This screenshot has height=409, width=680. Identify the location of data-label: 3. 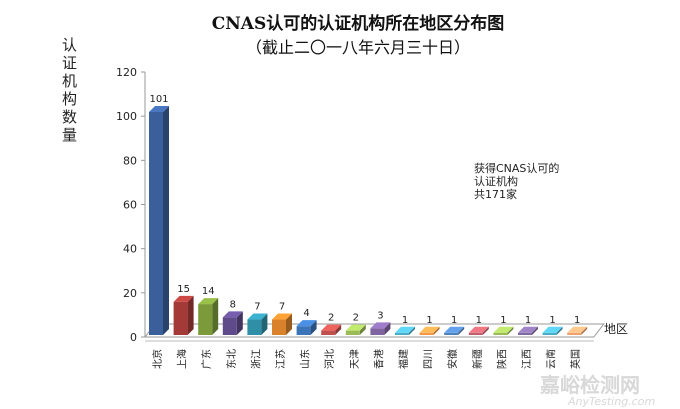
(380, 315).